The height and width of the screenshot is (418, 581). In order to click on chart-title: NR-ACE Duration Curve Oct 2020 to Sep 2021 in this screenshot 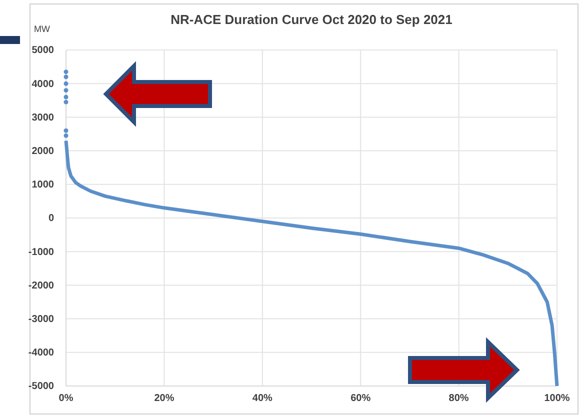, I will do `click(311, 19)`.